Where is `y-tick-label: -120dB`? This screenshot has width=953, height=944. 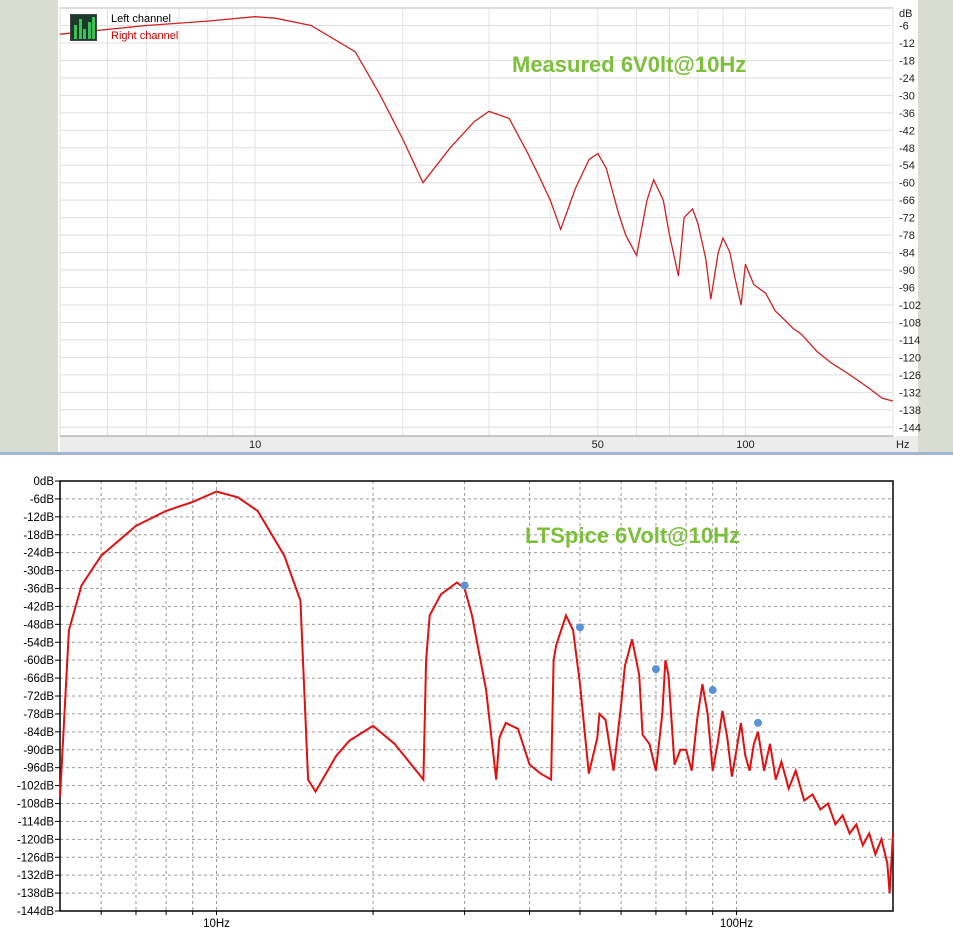 y-tick-label: -120dB is located at coordinates (35, 840).